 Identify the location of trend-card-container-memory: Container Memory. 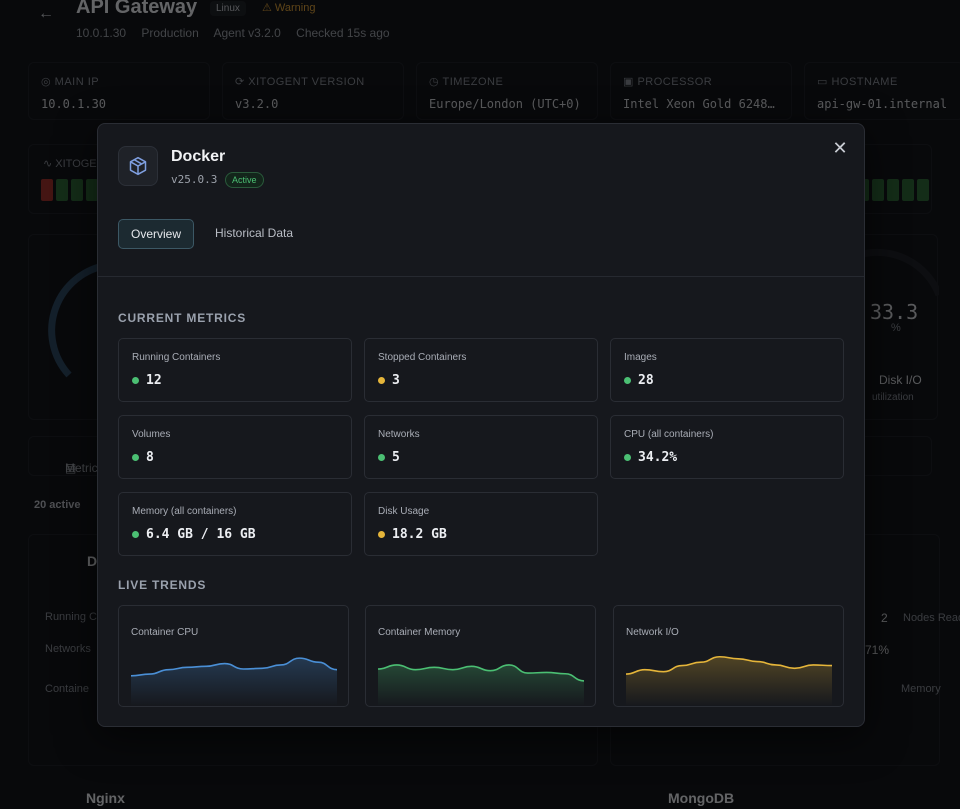
(480, 656).